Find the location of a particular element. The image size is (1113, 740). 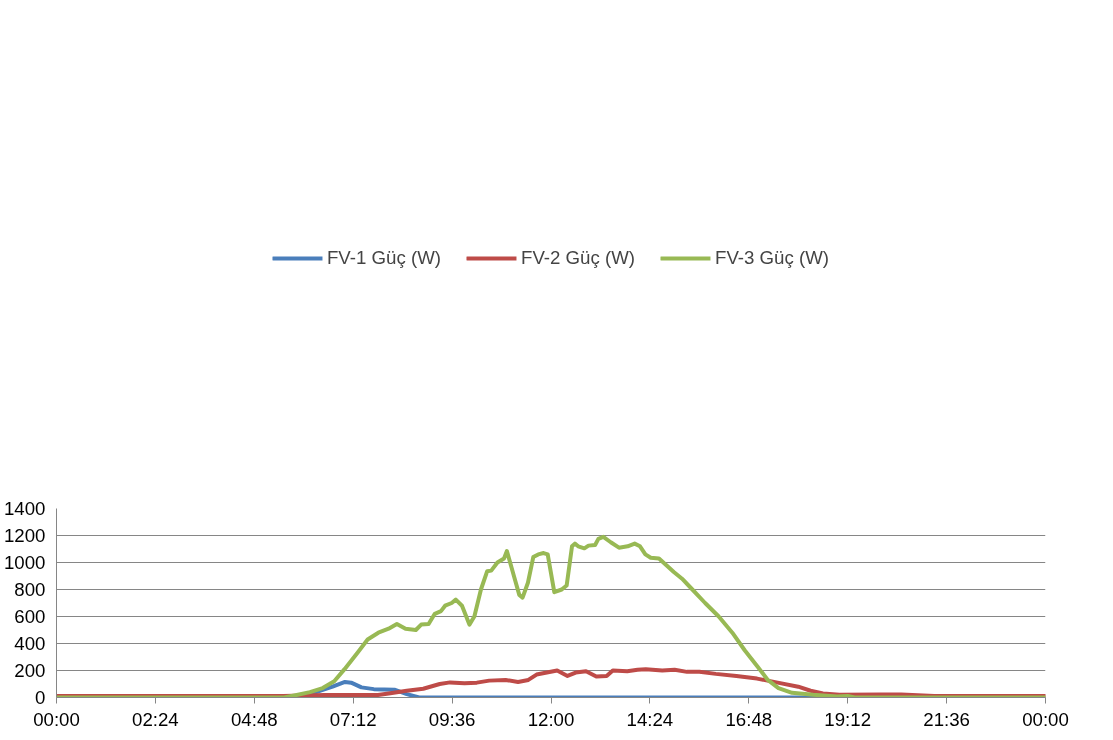

y-tick-label: 0 is located at coordinates (40, 697).